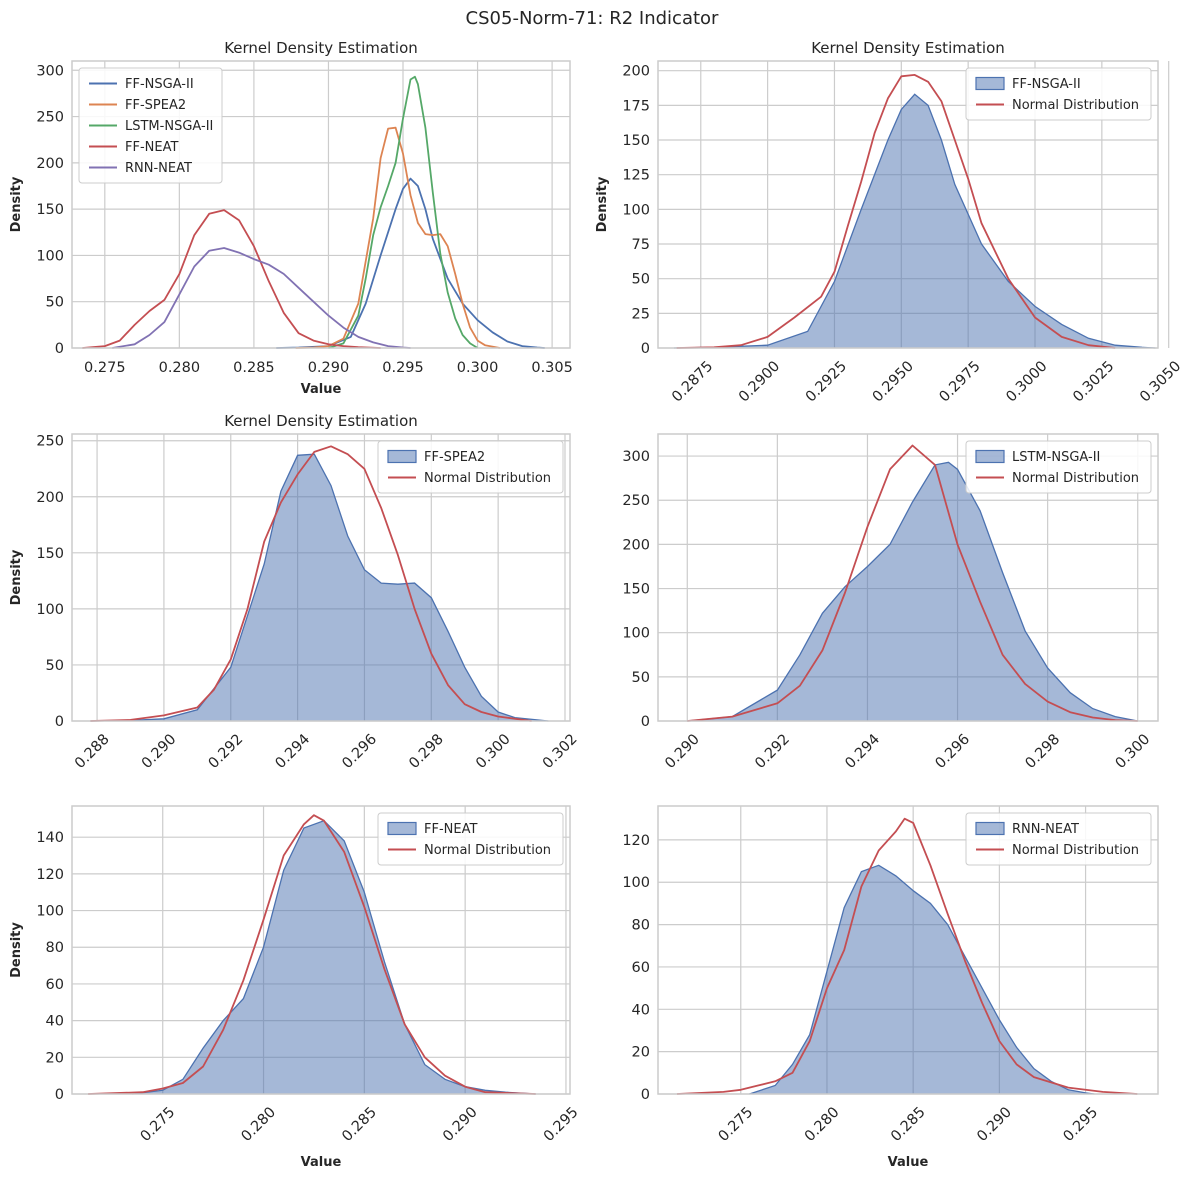 This screenshot has height=1182, width=1184. I want to click on x-tick-label: 0.280, so click(180, 368).